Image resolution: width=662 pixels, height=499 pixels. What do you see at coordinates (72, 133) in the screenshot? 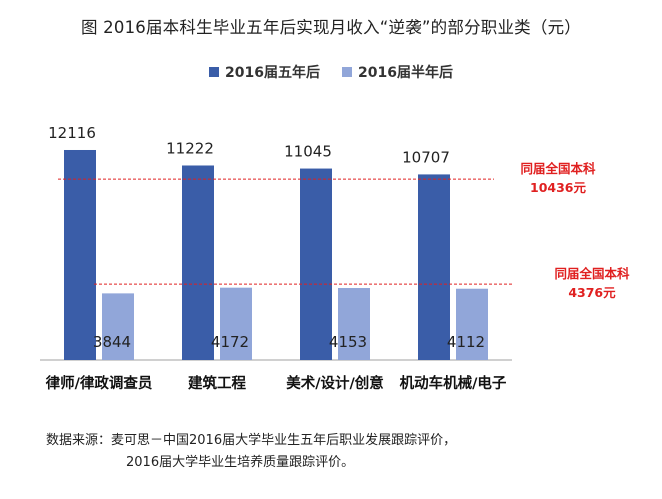
I see `data-label-series1-0: 12116` at bounding box center [72, 133].